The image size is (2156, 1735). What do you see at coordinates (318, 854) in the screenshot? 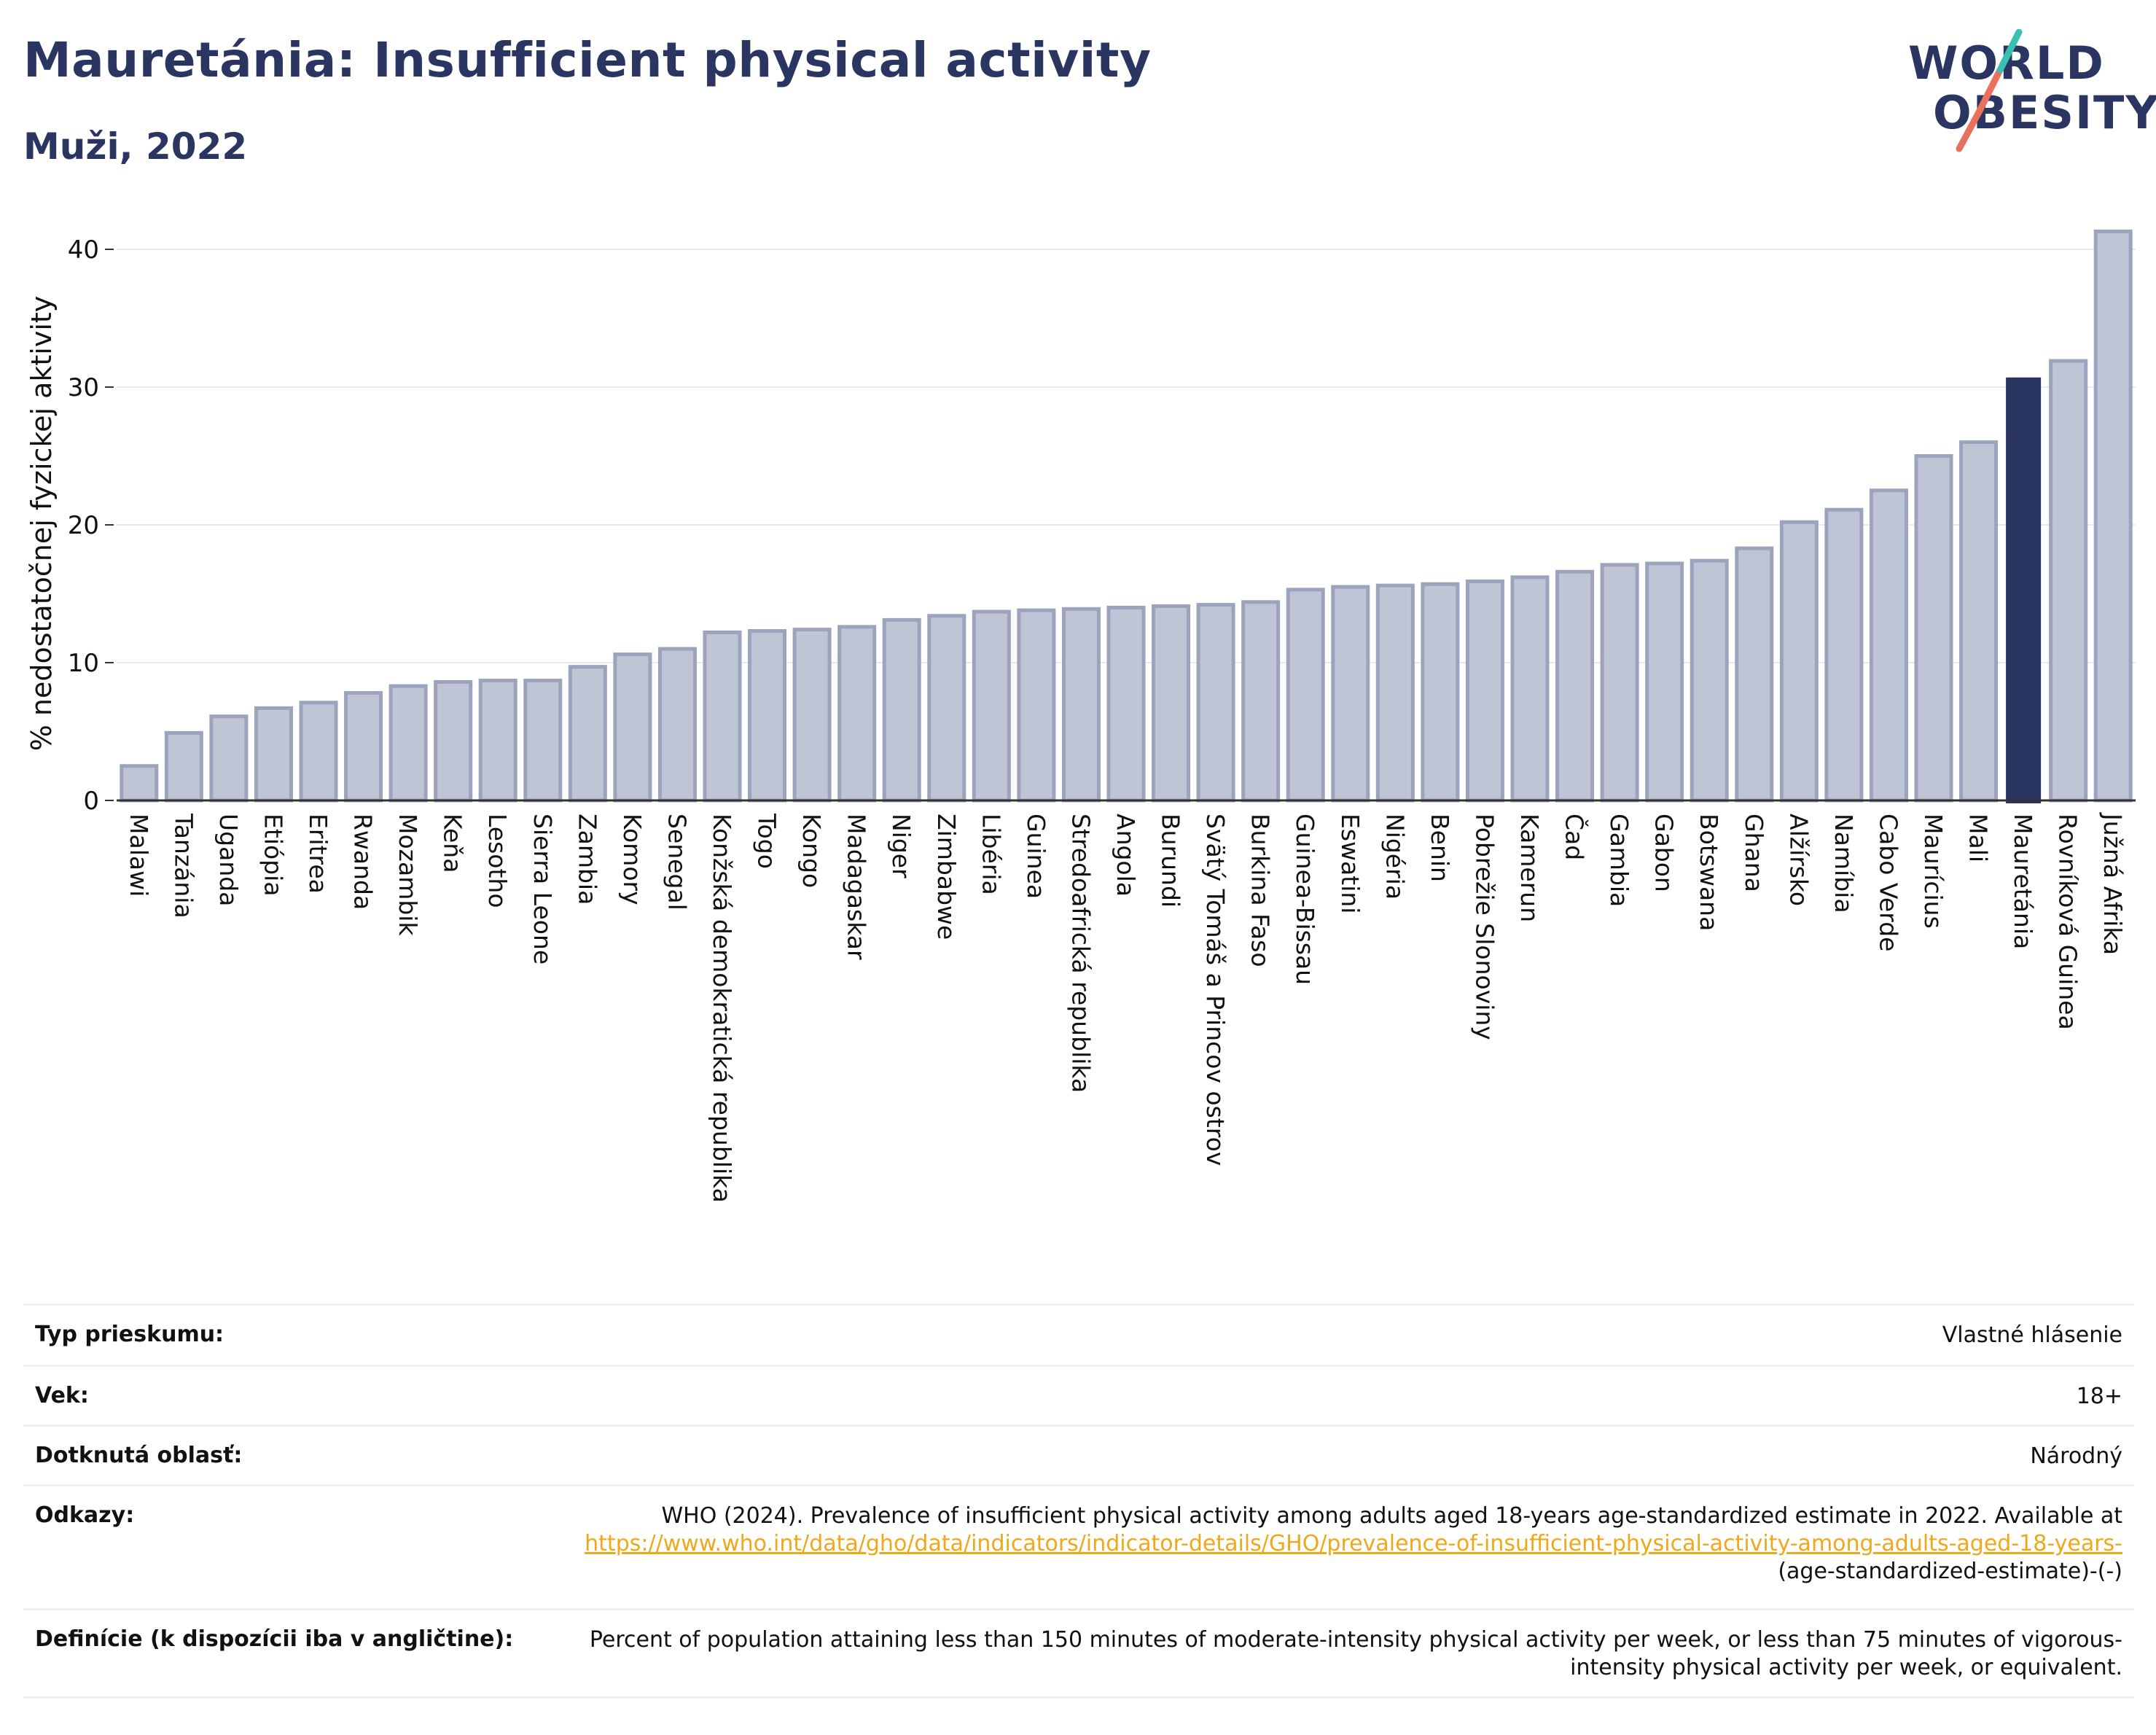
I see `x-tick-label: Eritrea` at bounding box center [318, 854].